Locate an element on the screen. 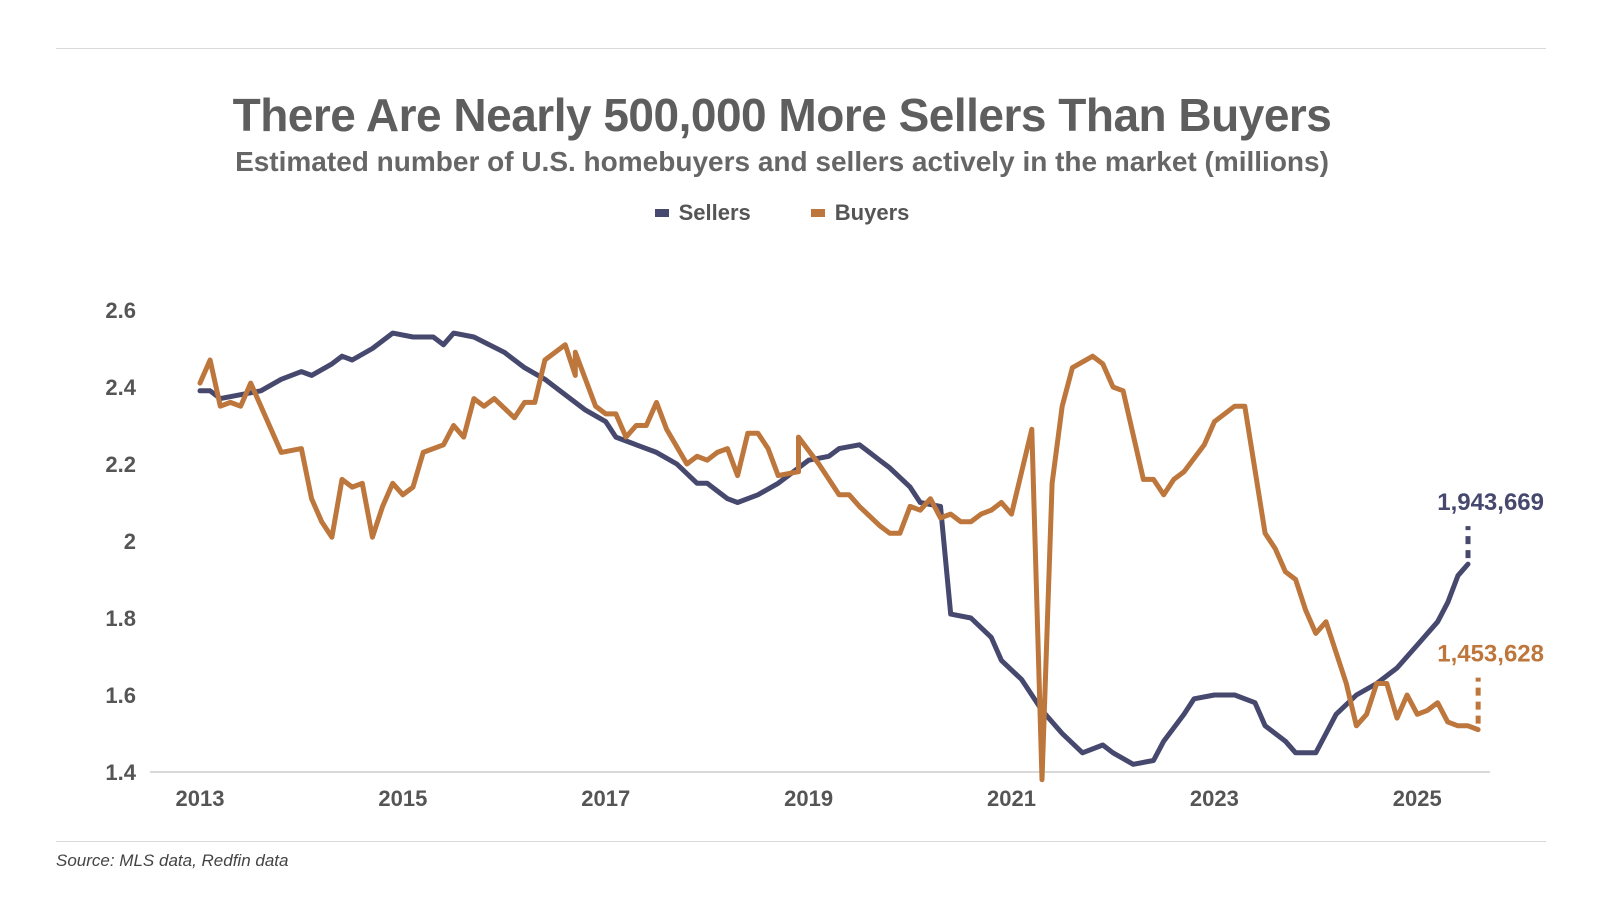  y-tick-label: 1.6 is located at coordinates (120, 695).